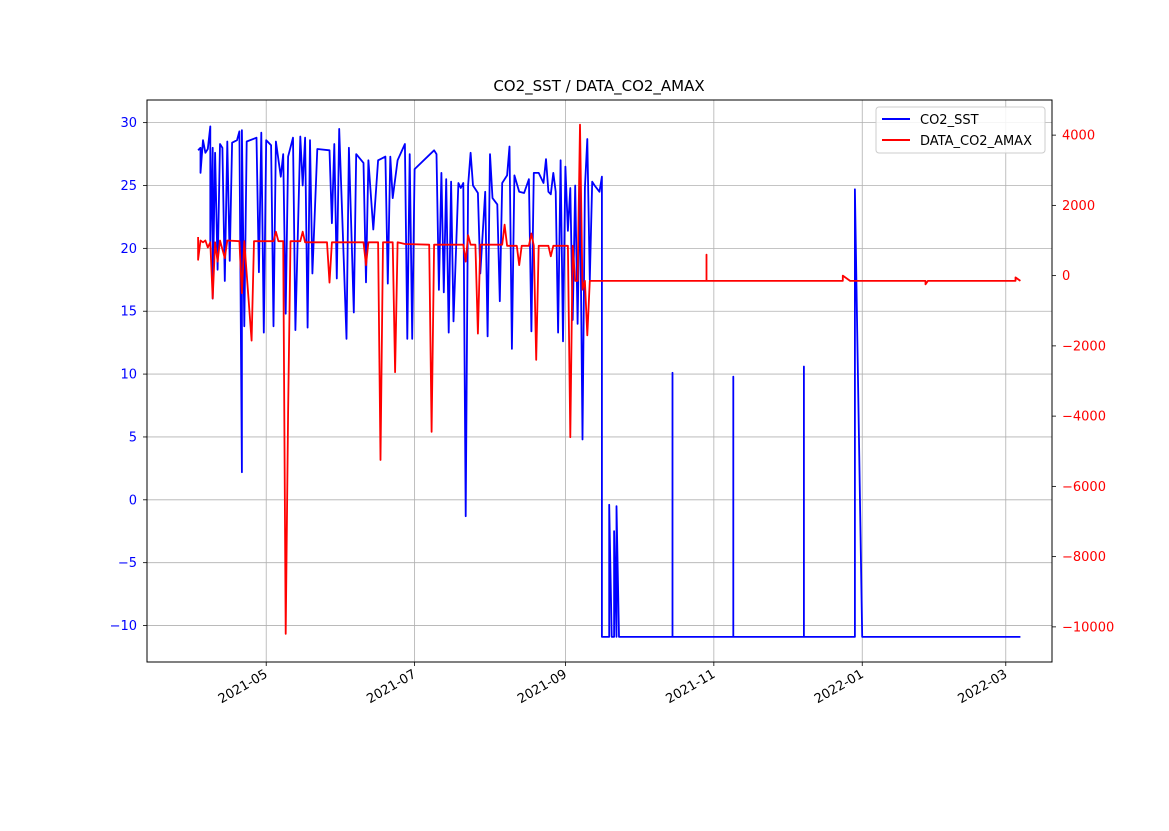 Image resolution: width=1169 pixels, height=831 pixels. I want to click on y-left-tick-label: −10, so click(123, 626).